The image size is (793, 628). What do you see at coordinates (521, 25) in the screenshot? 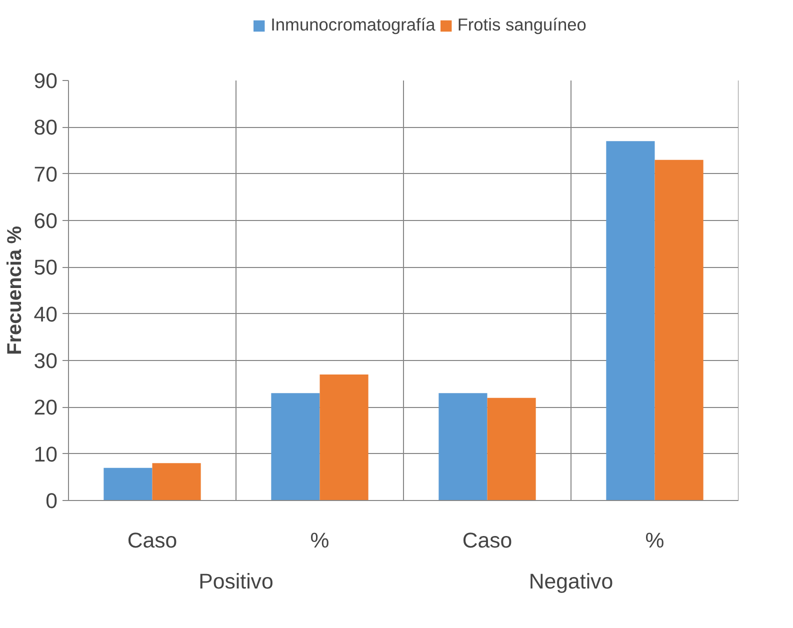
I see `legend-label: Frotis sanguíneo` at bounding box center [521, 25].